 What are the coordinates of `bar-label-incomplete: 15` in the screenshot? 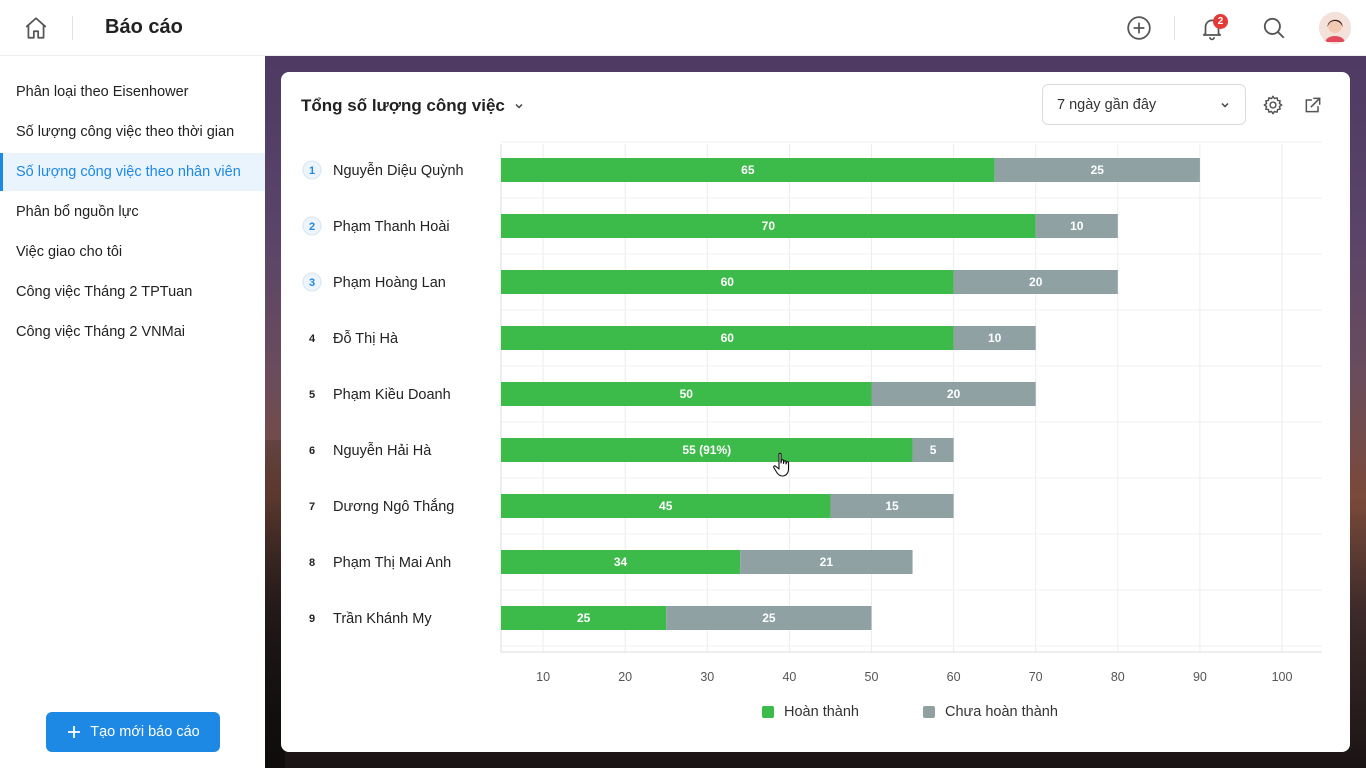 It's located at (892, 506).